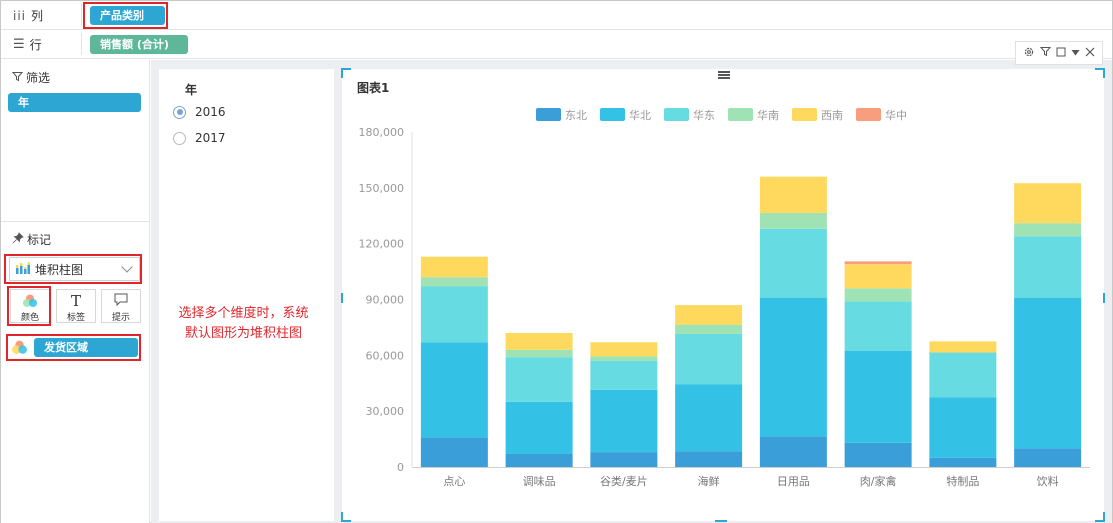  I want to click on color-field-pill: 发货区域, so click(86, 347).